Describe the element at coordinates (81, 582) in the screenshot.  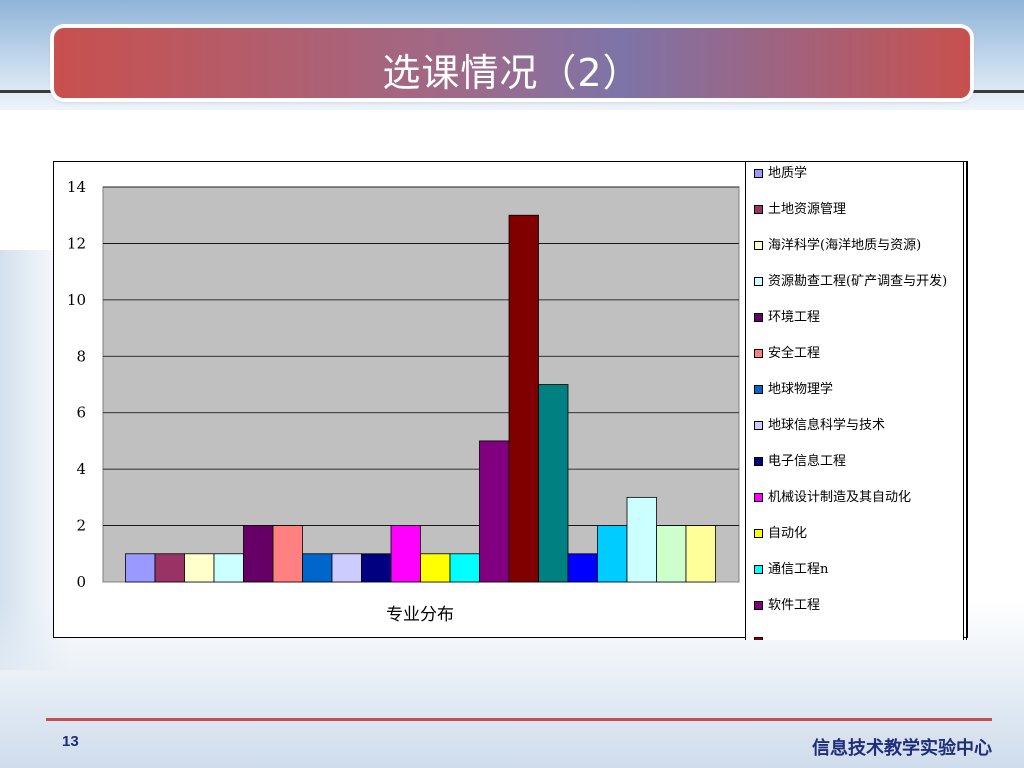
I see `y-tick-label: 0` at that location.